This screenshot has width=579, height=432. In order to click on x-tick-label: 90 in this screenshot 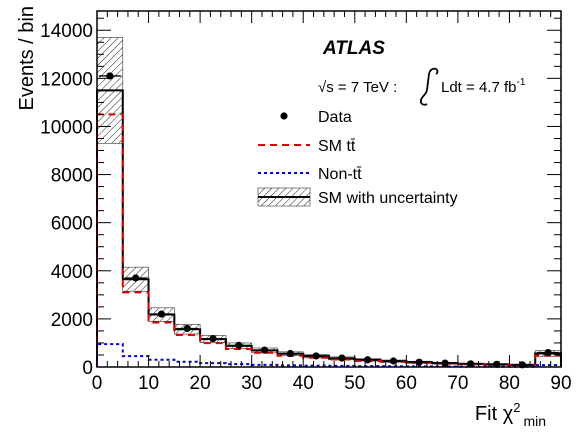, I will do `click(560, 383)`.